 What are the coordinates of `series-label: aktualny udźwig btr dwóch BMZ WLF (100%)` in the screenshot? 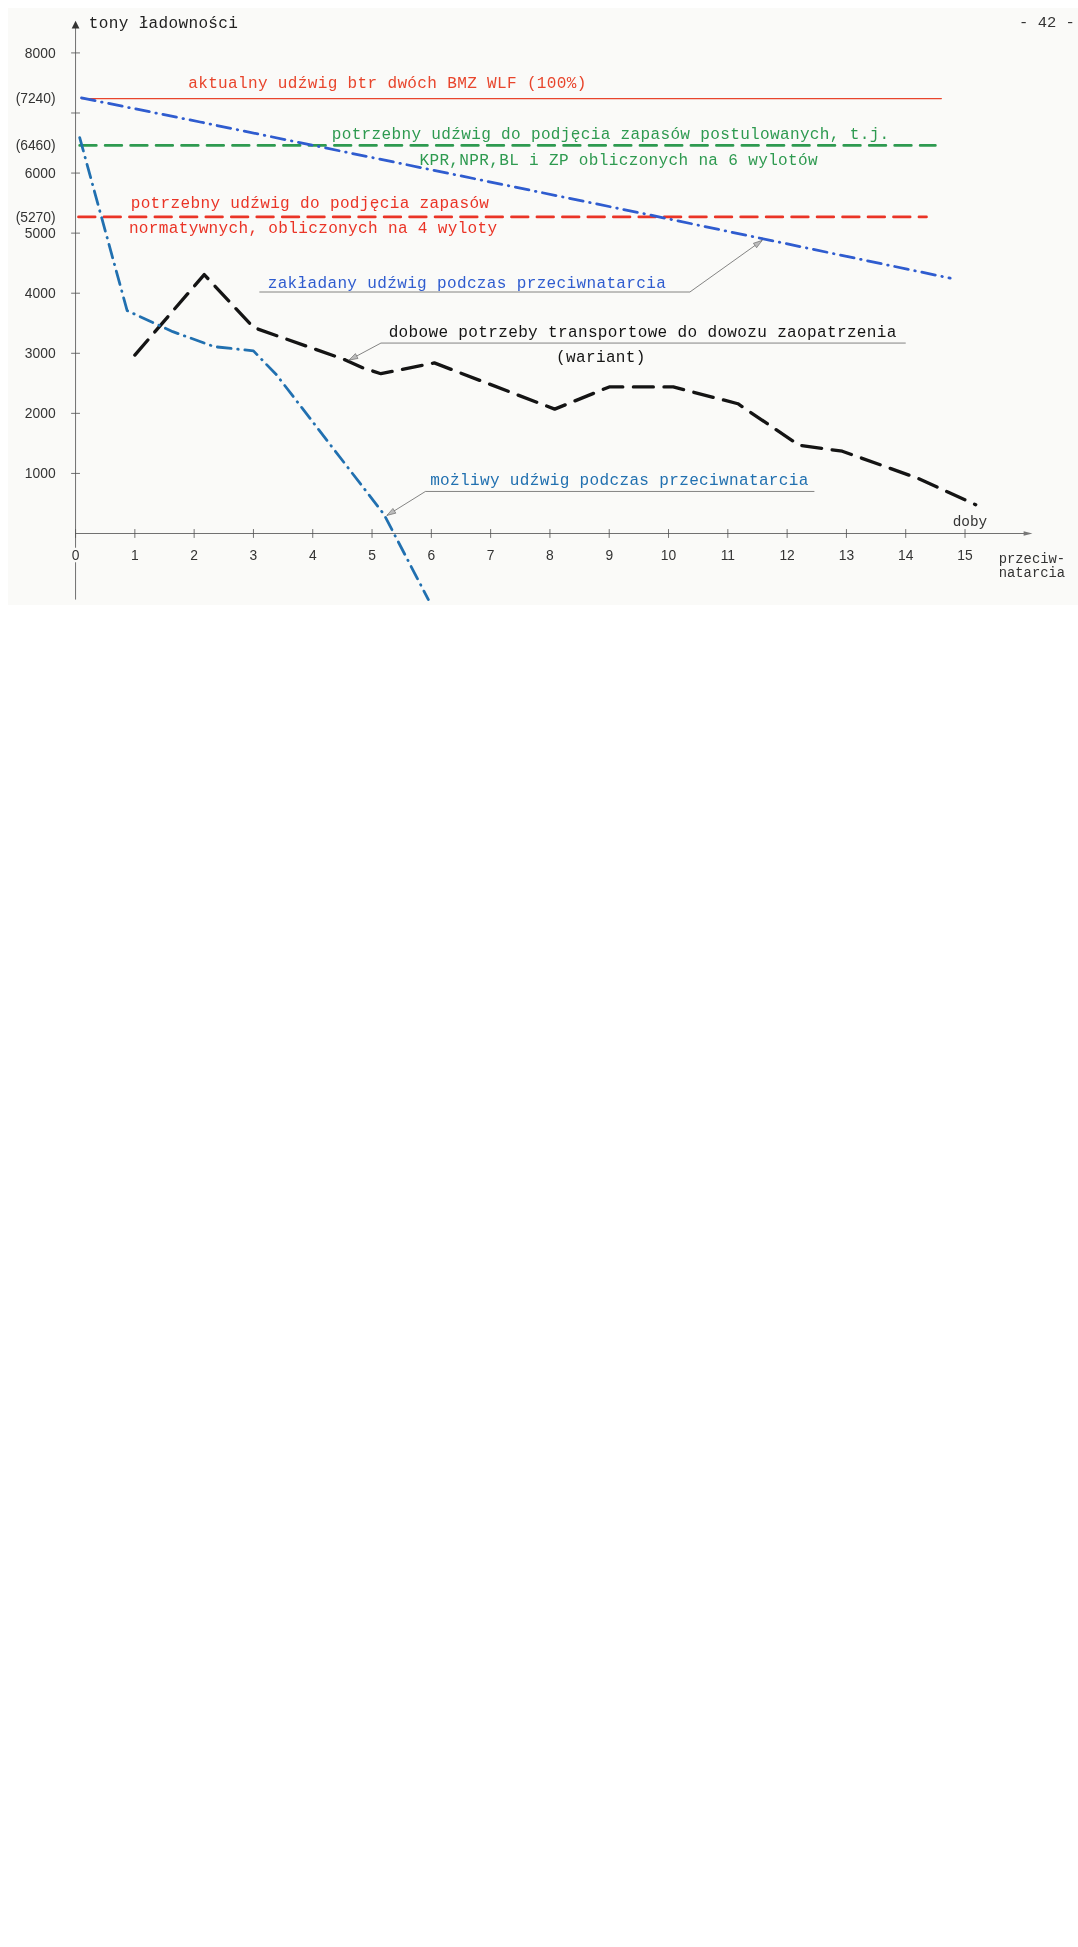 It's located at (387, 84).